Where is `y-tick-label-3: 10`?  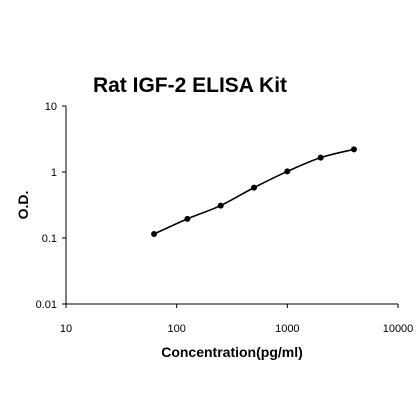 y-tick-label-3: 10 is located at coordinates (51, 107).